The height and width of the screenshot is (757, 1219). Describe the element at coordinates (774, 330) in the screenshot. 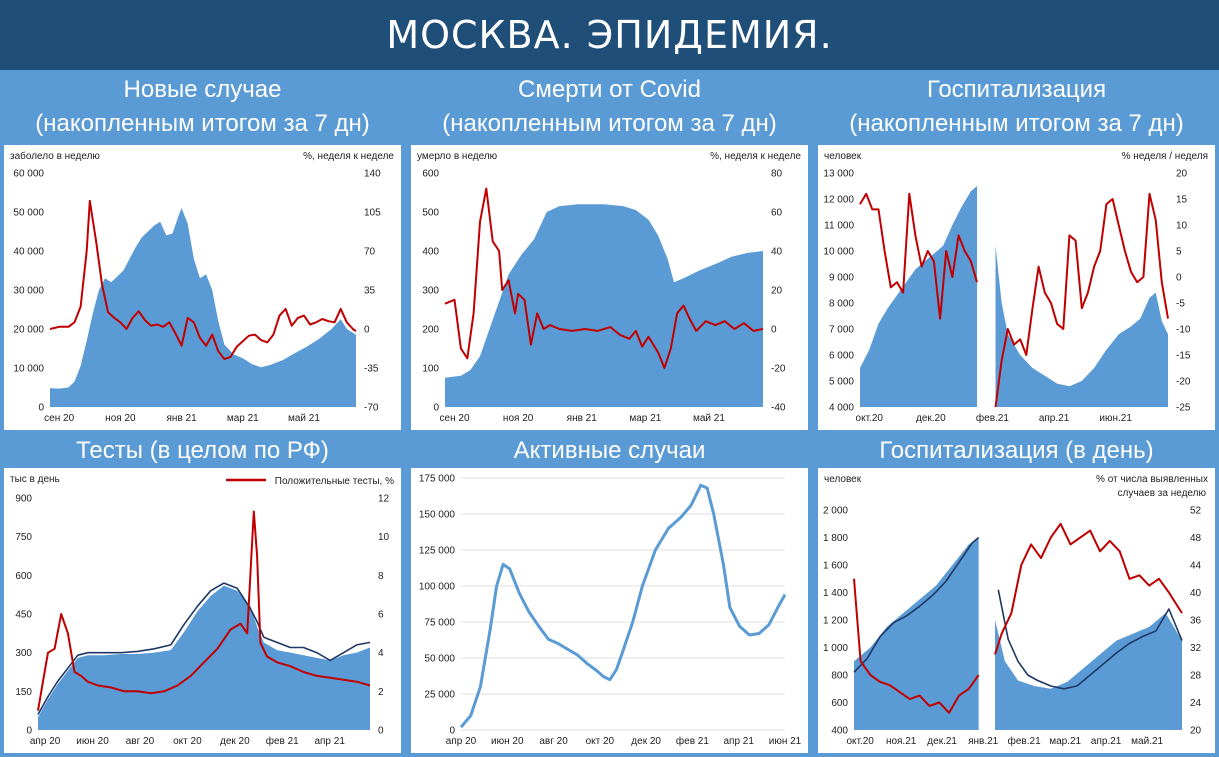

I see `deaths-ytick-right: 0` at that location.